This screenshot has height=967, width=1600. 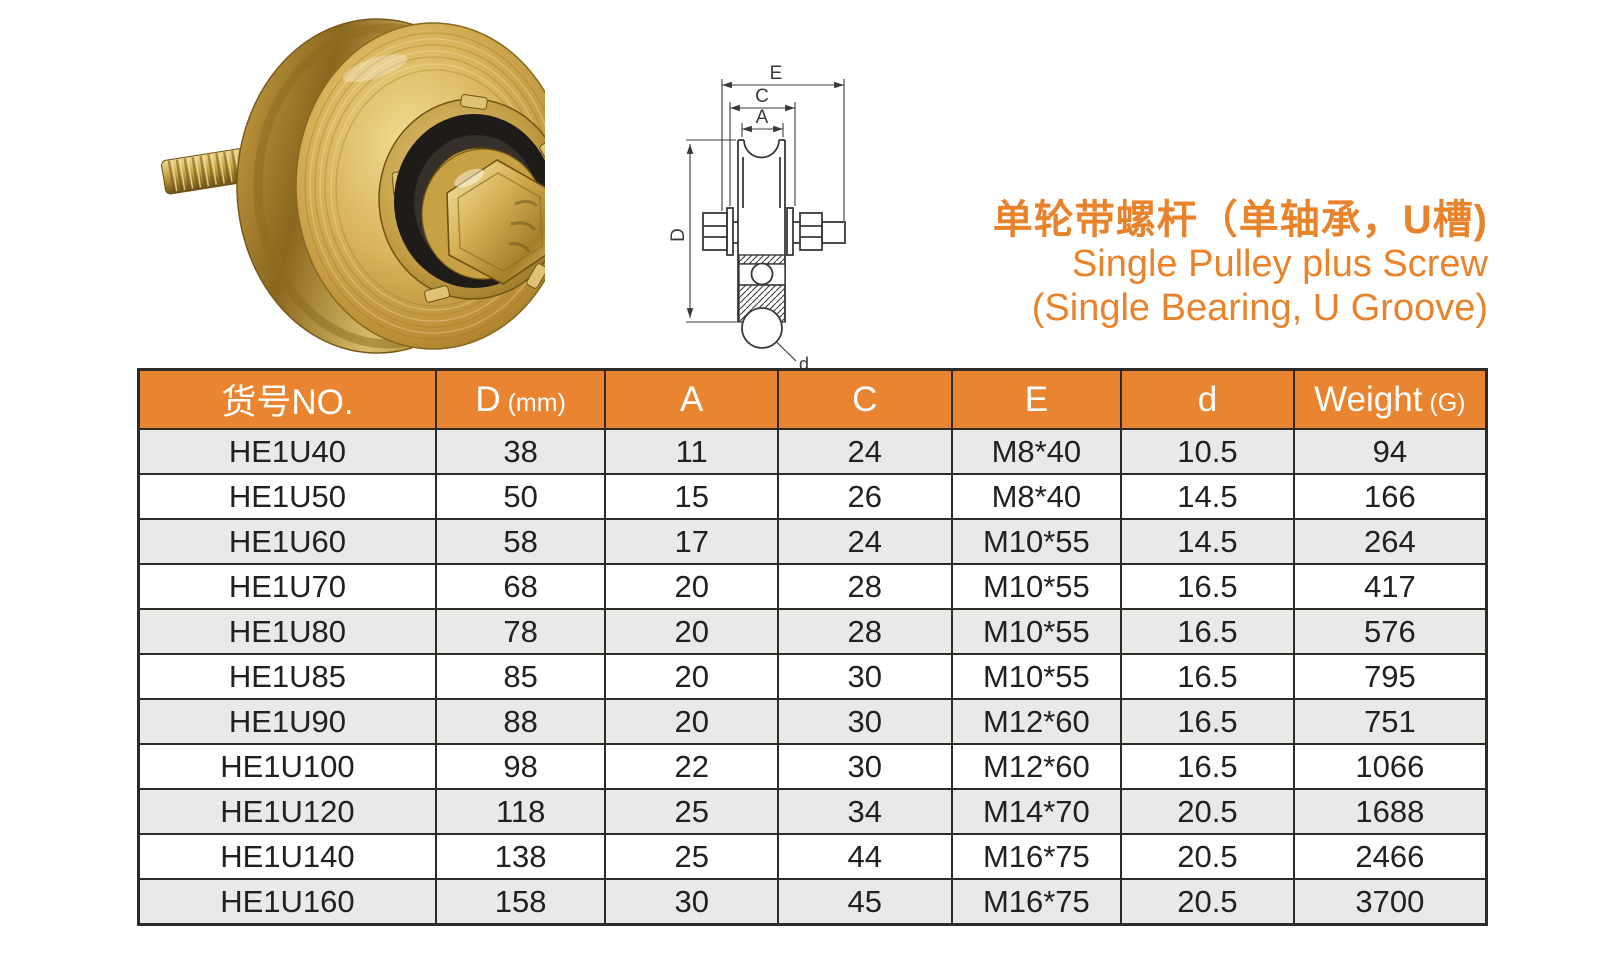 I want to click on value-cell: 17, so click(x=691, y=541).